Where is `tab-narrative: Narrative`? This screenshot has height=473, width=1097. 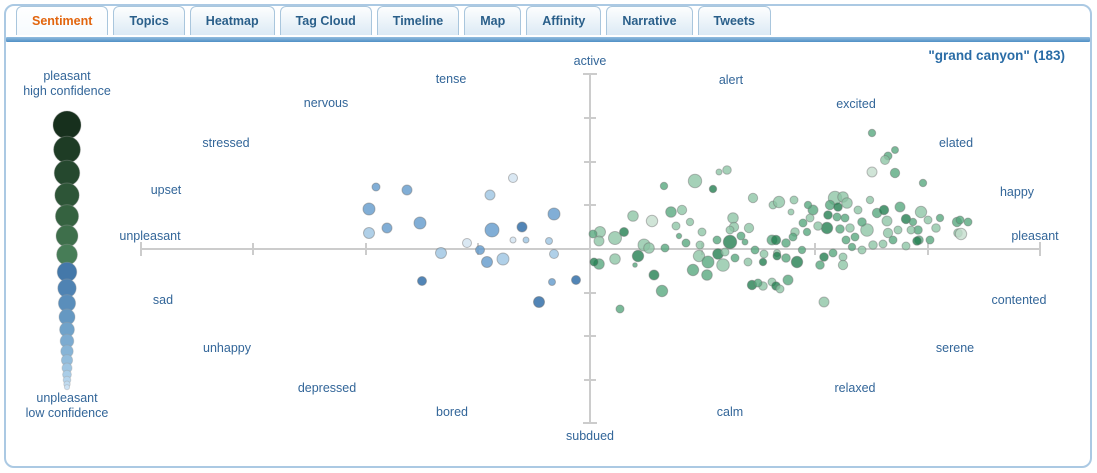
tab-narrative: Narrative is located at coordinates (649, 20).